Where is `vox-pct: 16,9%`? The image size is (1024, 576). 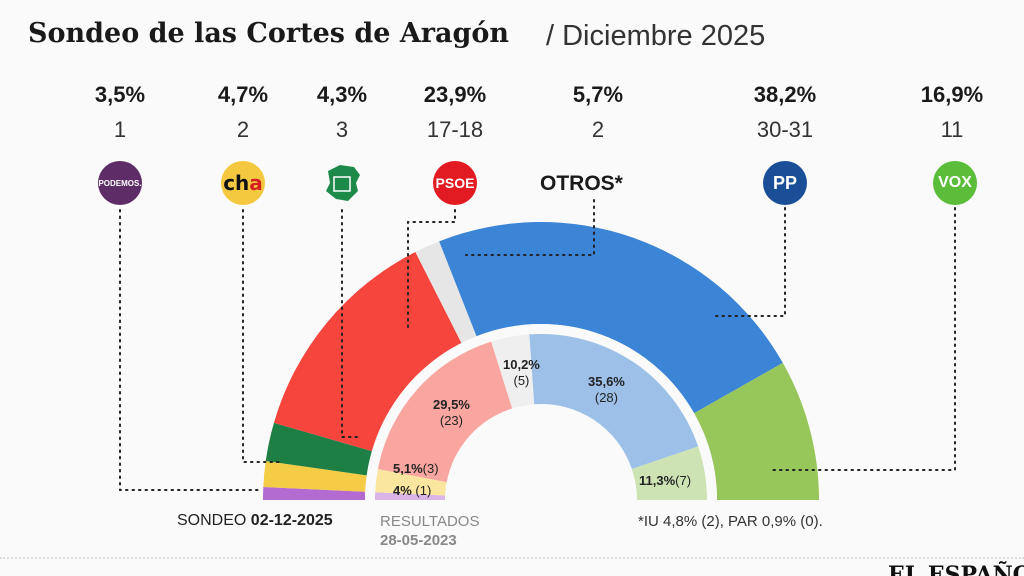 vox-pct: 16,9% is located at coordinates (952, 94).